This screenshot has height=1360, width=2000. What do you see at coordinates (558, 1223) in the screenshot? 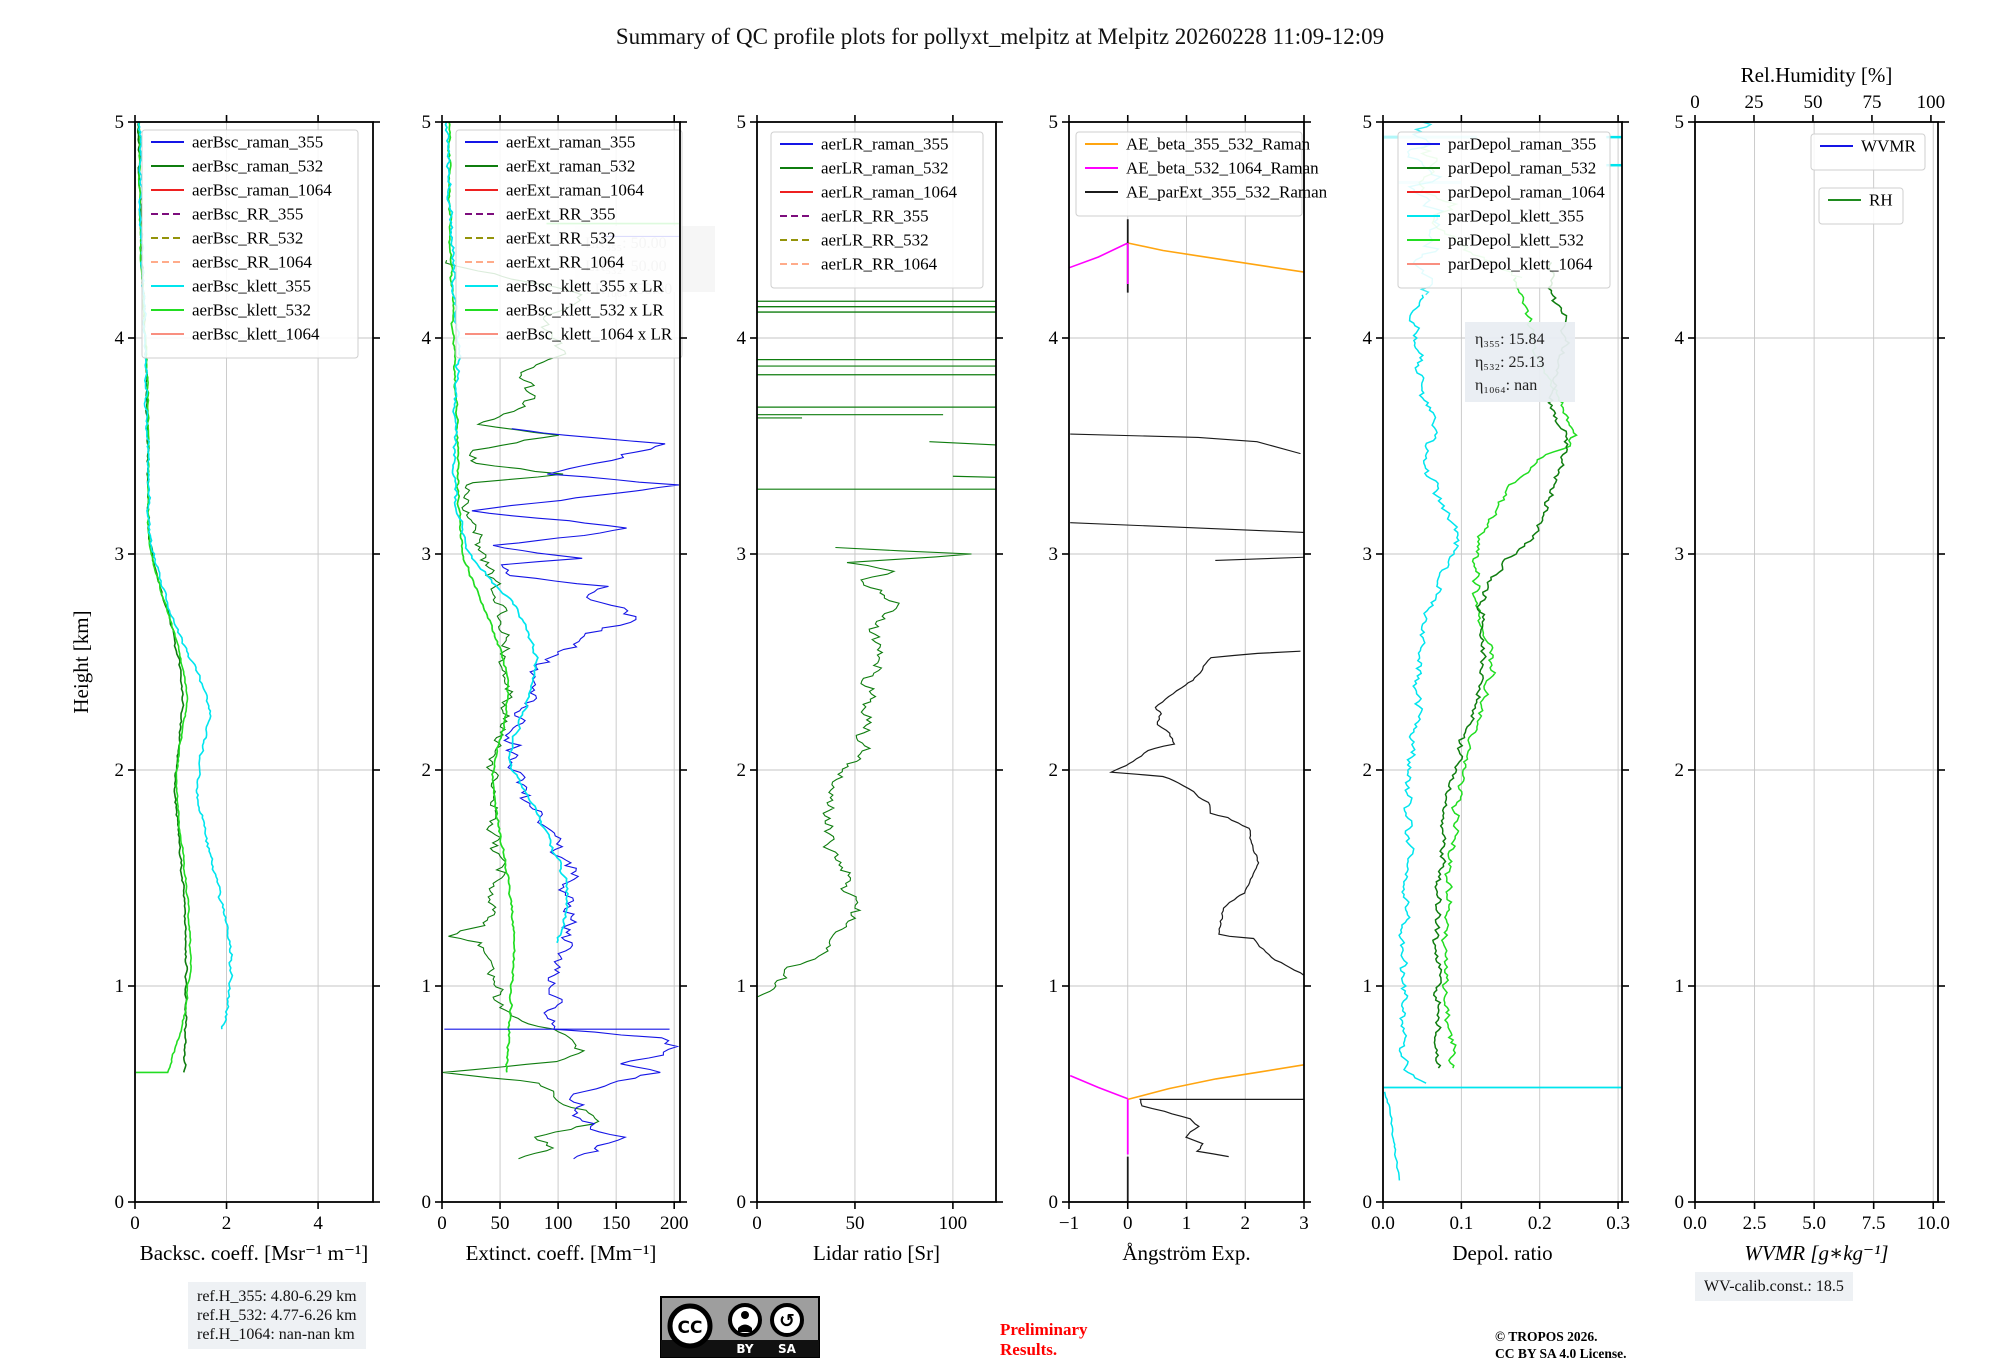
I see `x-tick-label: 100` at bounding box center [558, 1223].